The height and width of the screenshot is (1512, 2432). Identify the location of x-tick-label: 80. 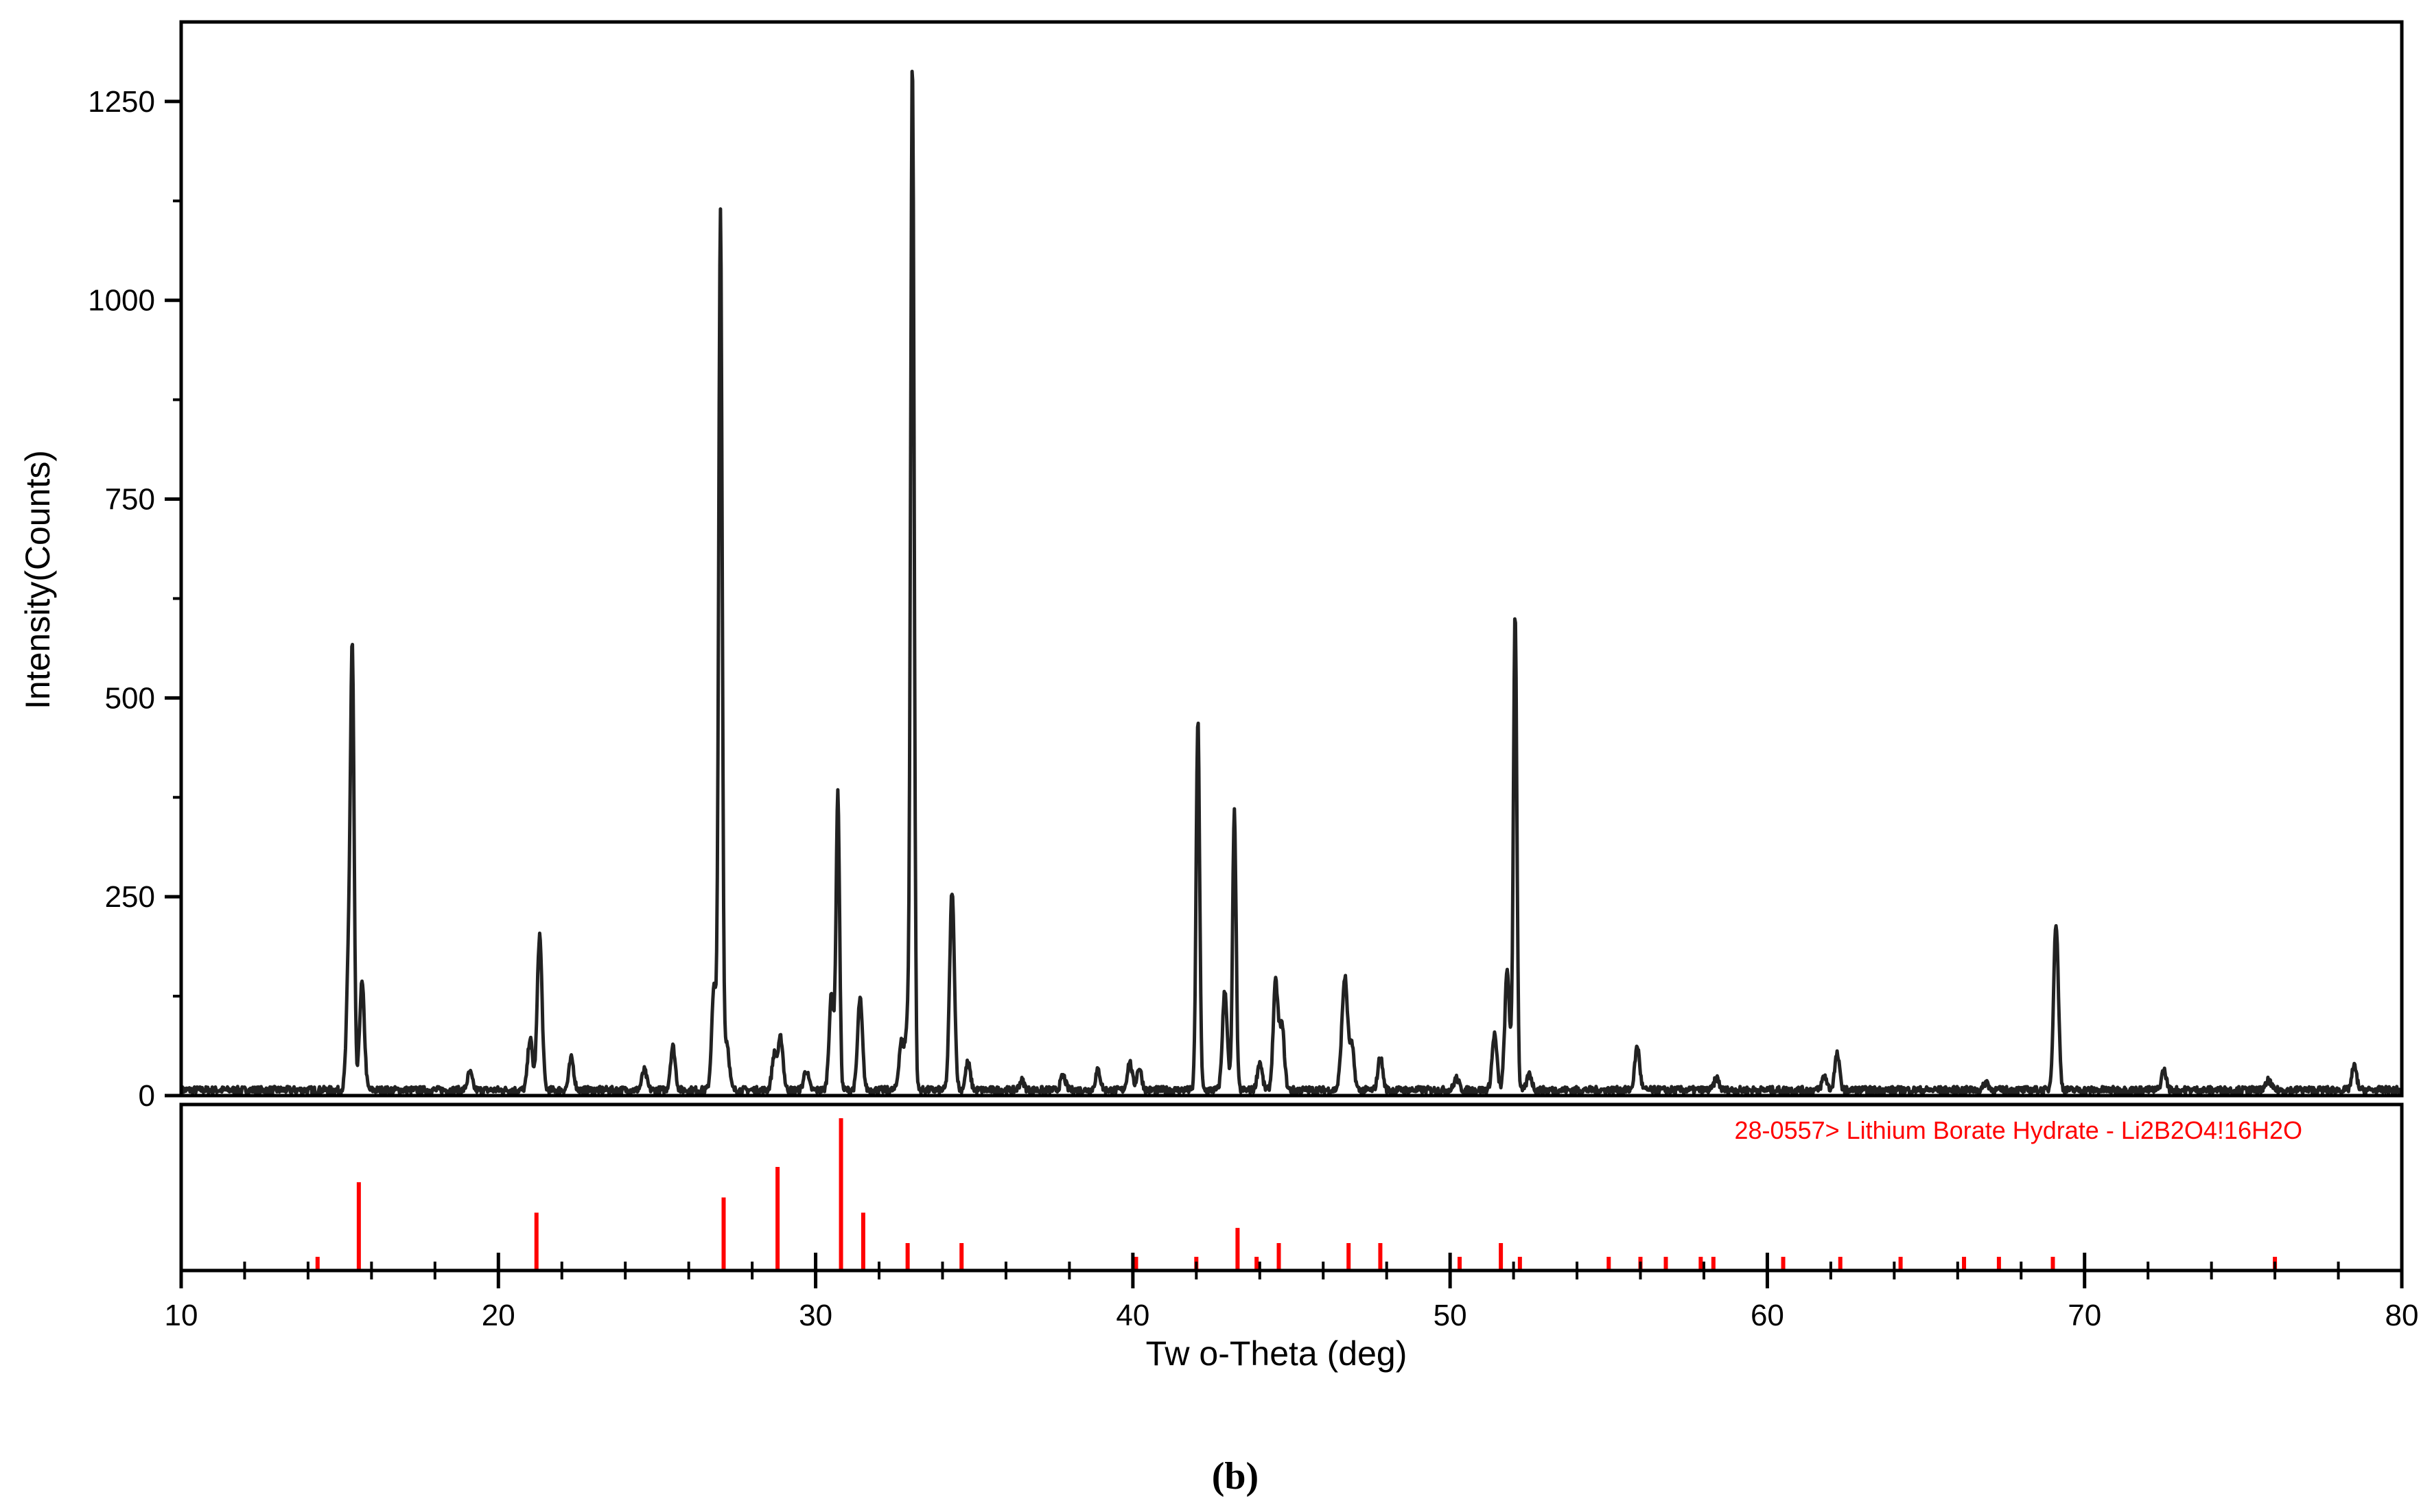
(2402, 1315).